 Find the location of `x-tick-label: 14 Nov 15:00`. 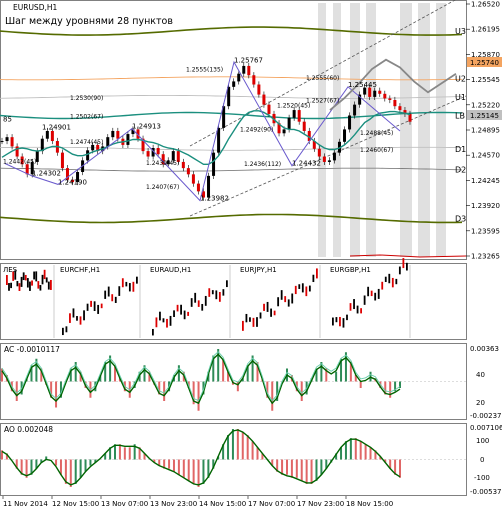

x-tick-label: 14 Nov 15:00 is located at coordinates (222, 504).